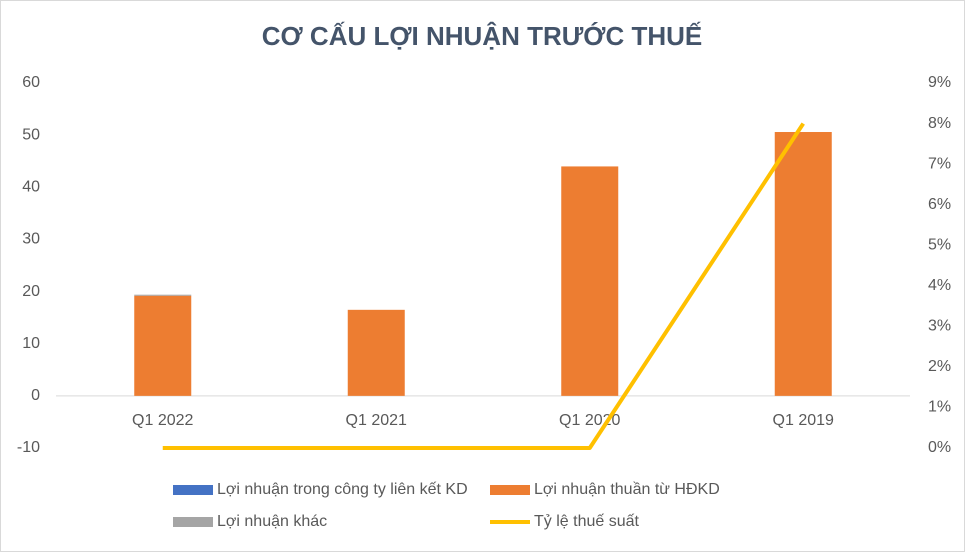 The width and height of the screenshot is (965, 552). Describe the element at coordinates (587, 521) in the screenshot. I see `legend-label: Tỷ lệ thuế suất` at that location.